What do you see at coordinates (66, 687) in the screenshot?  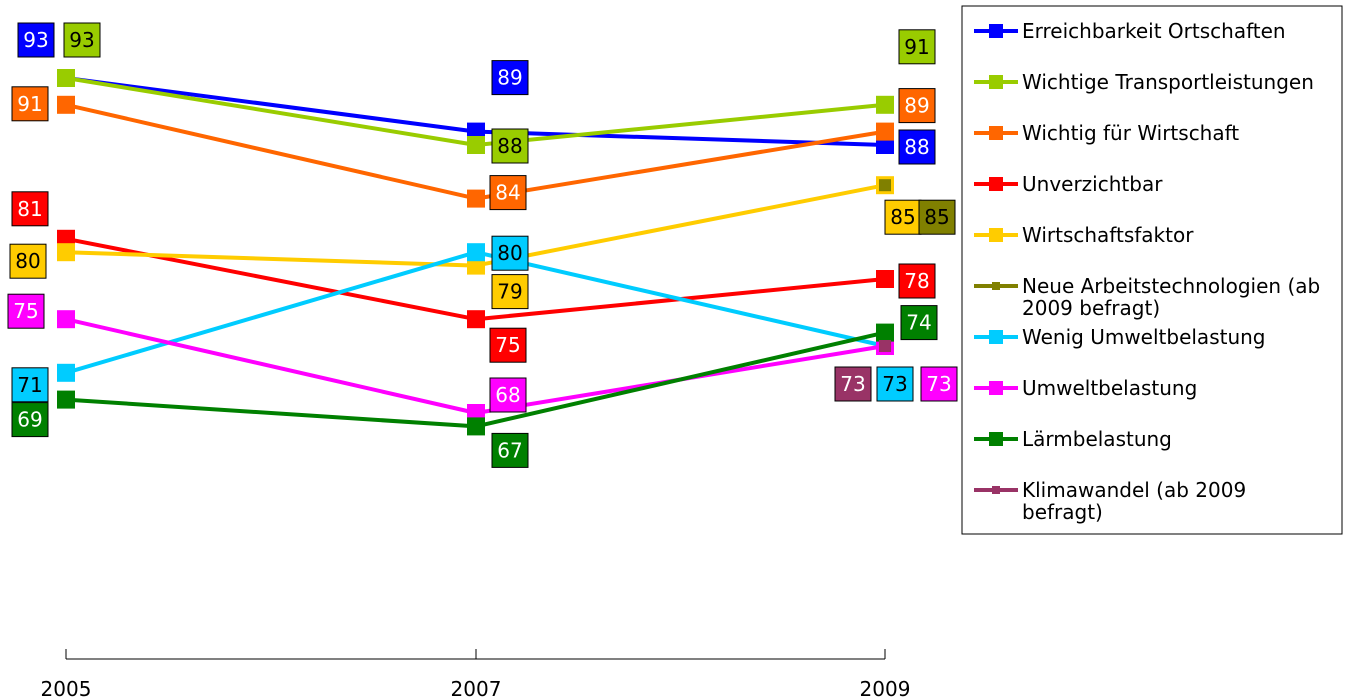 I see `x-tick-label: 2005` at bounding box center [66, 687].